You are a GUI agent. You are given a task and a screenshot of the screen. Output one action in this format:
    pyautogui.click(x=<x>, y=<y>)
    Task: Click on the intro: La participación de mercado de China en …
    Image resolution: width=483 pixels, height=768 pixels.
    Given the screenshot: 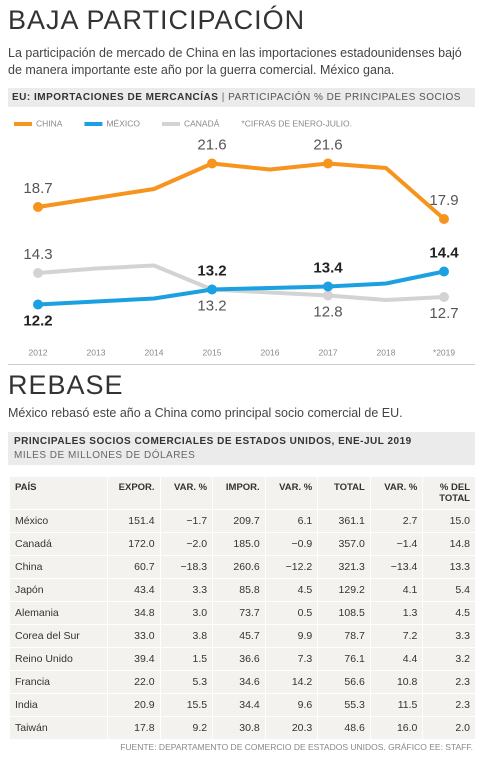 What is the action you would take?
    pyautogui.click(x=235, y=61)
    